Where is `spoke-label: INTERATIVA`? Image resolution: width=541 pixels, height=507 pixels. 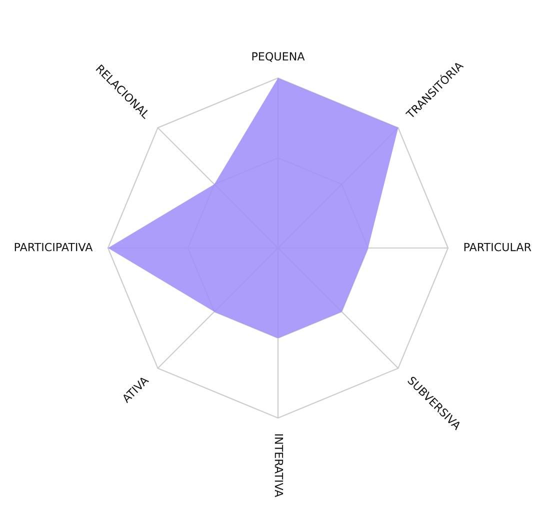
spoke-label: INTERATIVA is located at coordinates (279, 466).